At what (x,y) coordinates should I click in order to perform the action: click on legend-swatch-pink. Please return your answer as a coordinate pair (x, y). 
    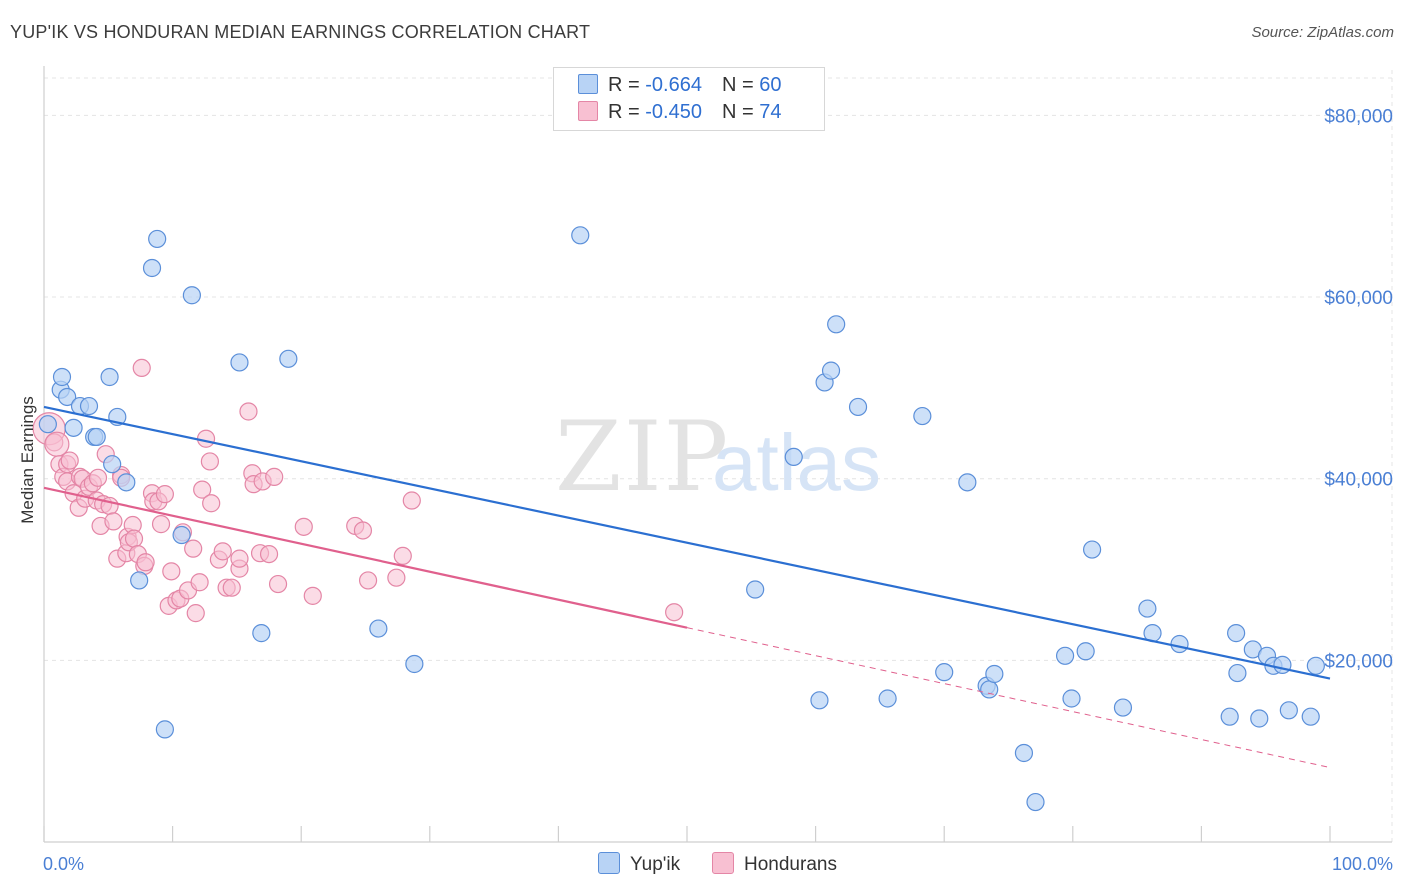
    Looking at the image, I should click on (588, 111).